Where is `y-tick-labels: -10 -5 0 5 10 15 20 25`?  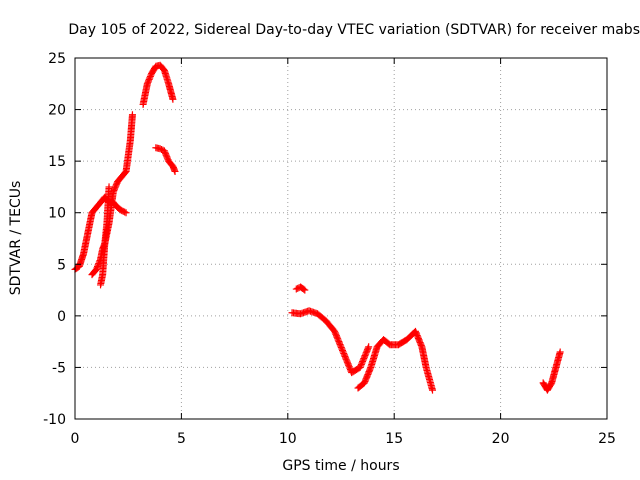 y-tick-labels: -10 -5 0 5 10 15 20 25 is located at coordinates (54, 239).